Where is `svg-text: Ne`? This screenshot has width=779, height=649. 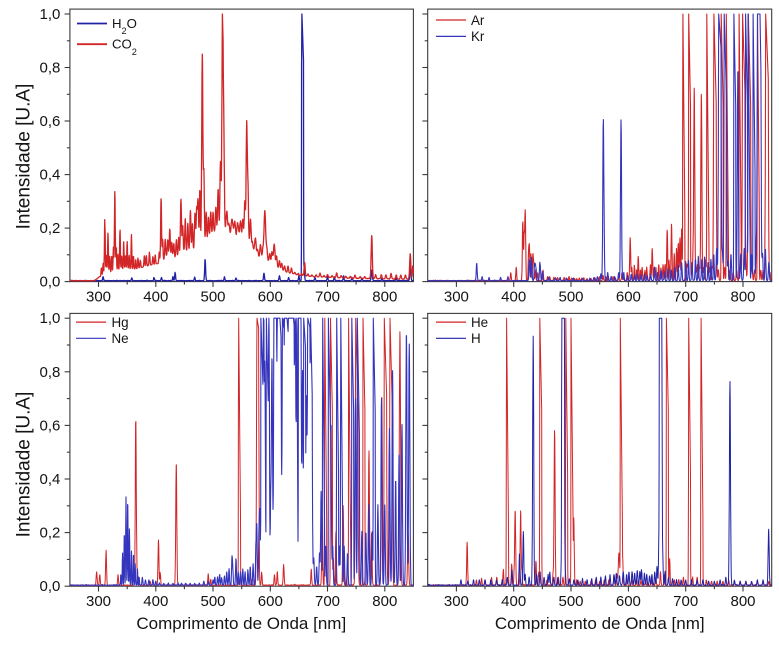 svg-text: Ne is located at coordinates (120, 338).